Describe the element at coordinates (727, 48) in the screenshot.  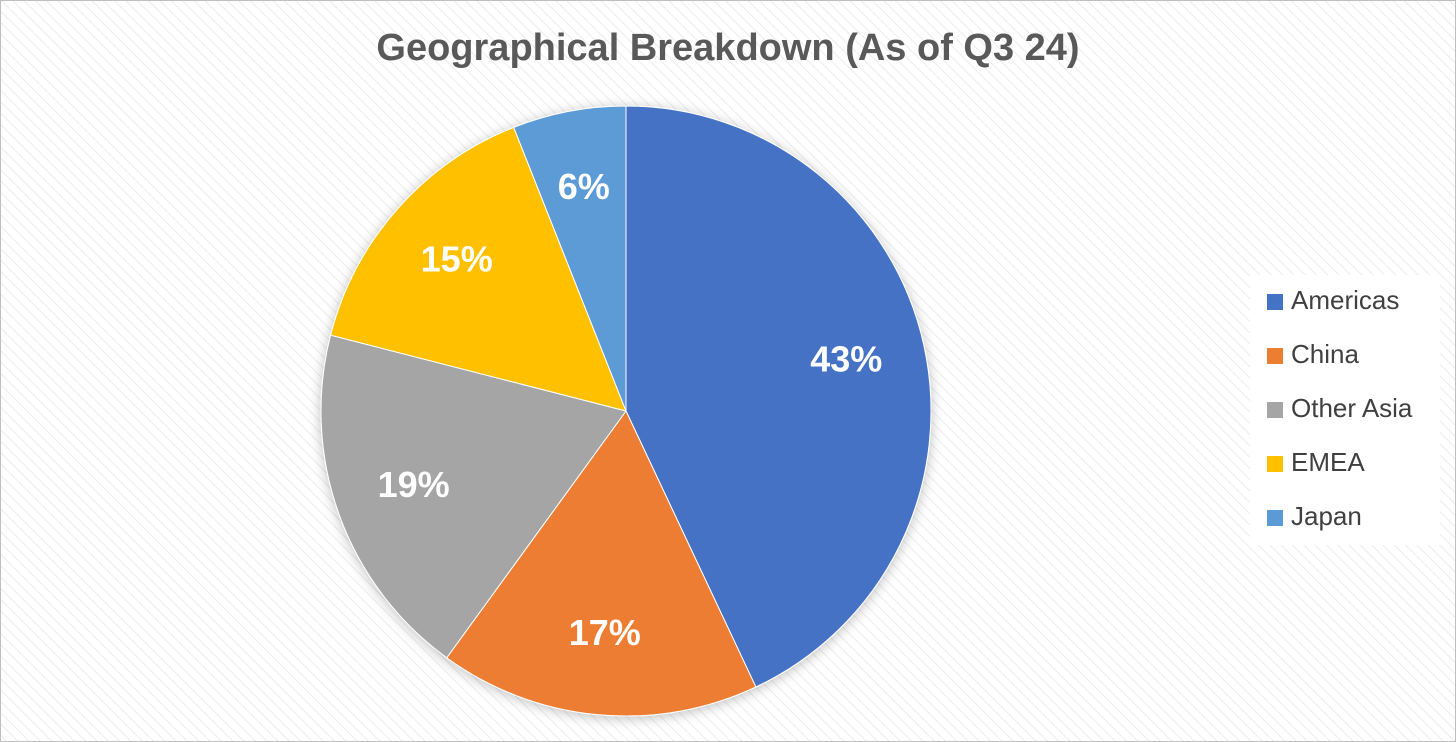
I see `chart-title: Geographical Breakdown (As of Q3 24)` at that location.